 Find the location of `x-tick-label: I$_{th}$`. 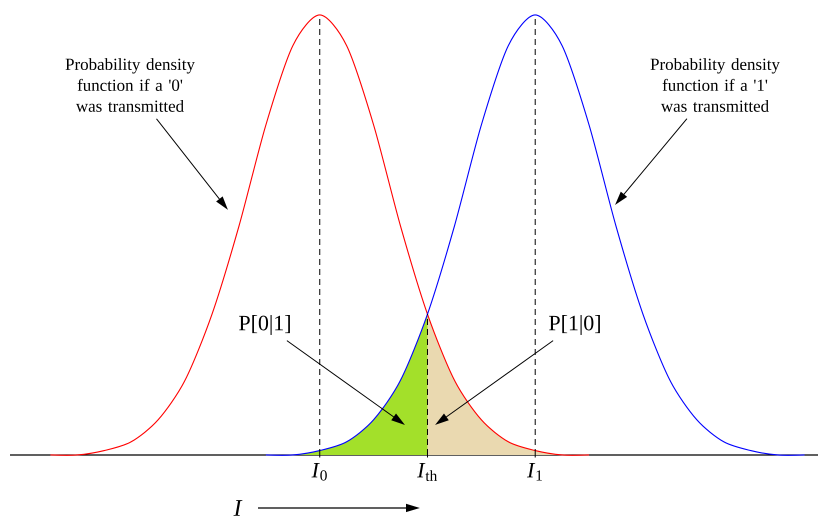

x-tick-label: I$_{th}$ is located at coordinates (427, 472).